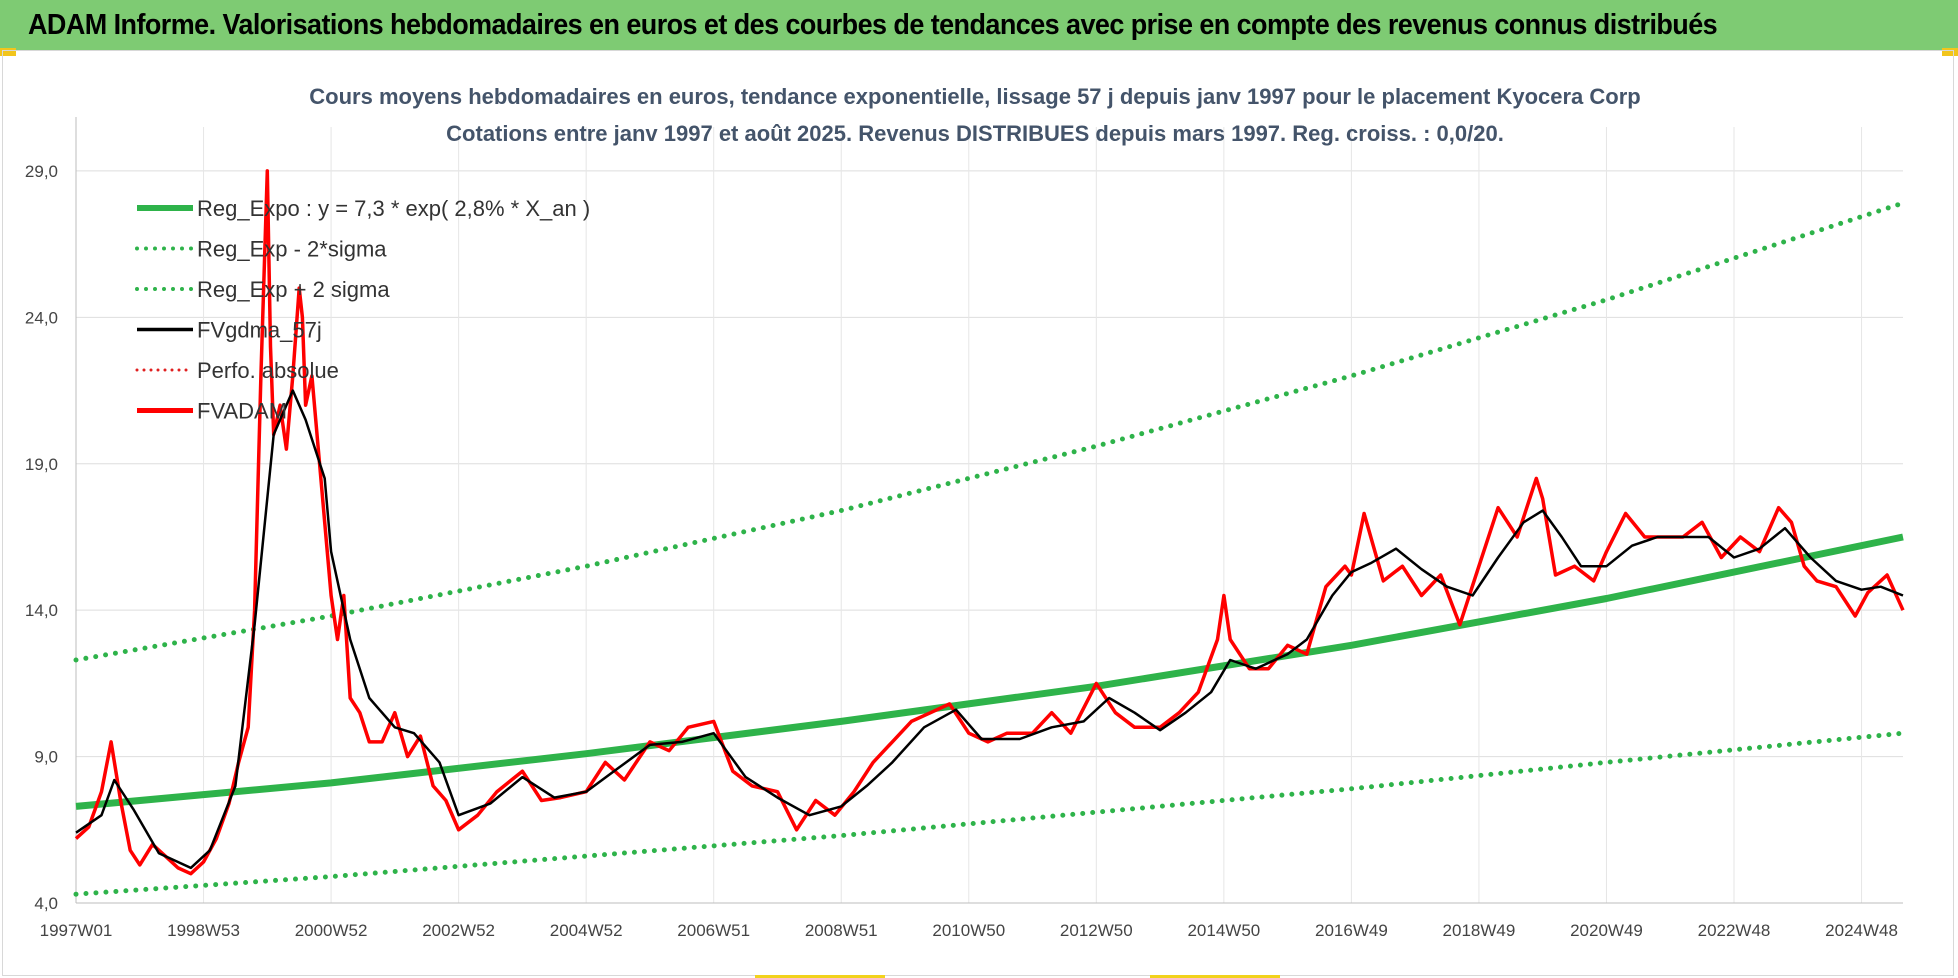 This screenshot has height=978, width=1958. I want to click on x-tick-label: 2022W48, so click(1734, 930).